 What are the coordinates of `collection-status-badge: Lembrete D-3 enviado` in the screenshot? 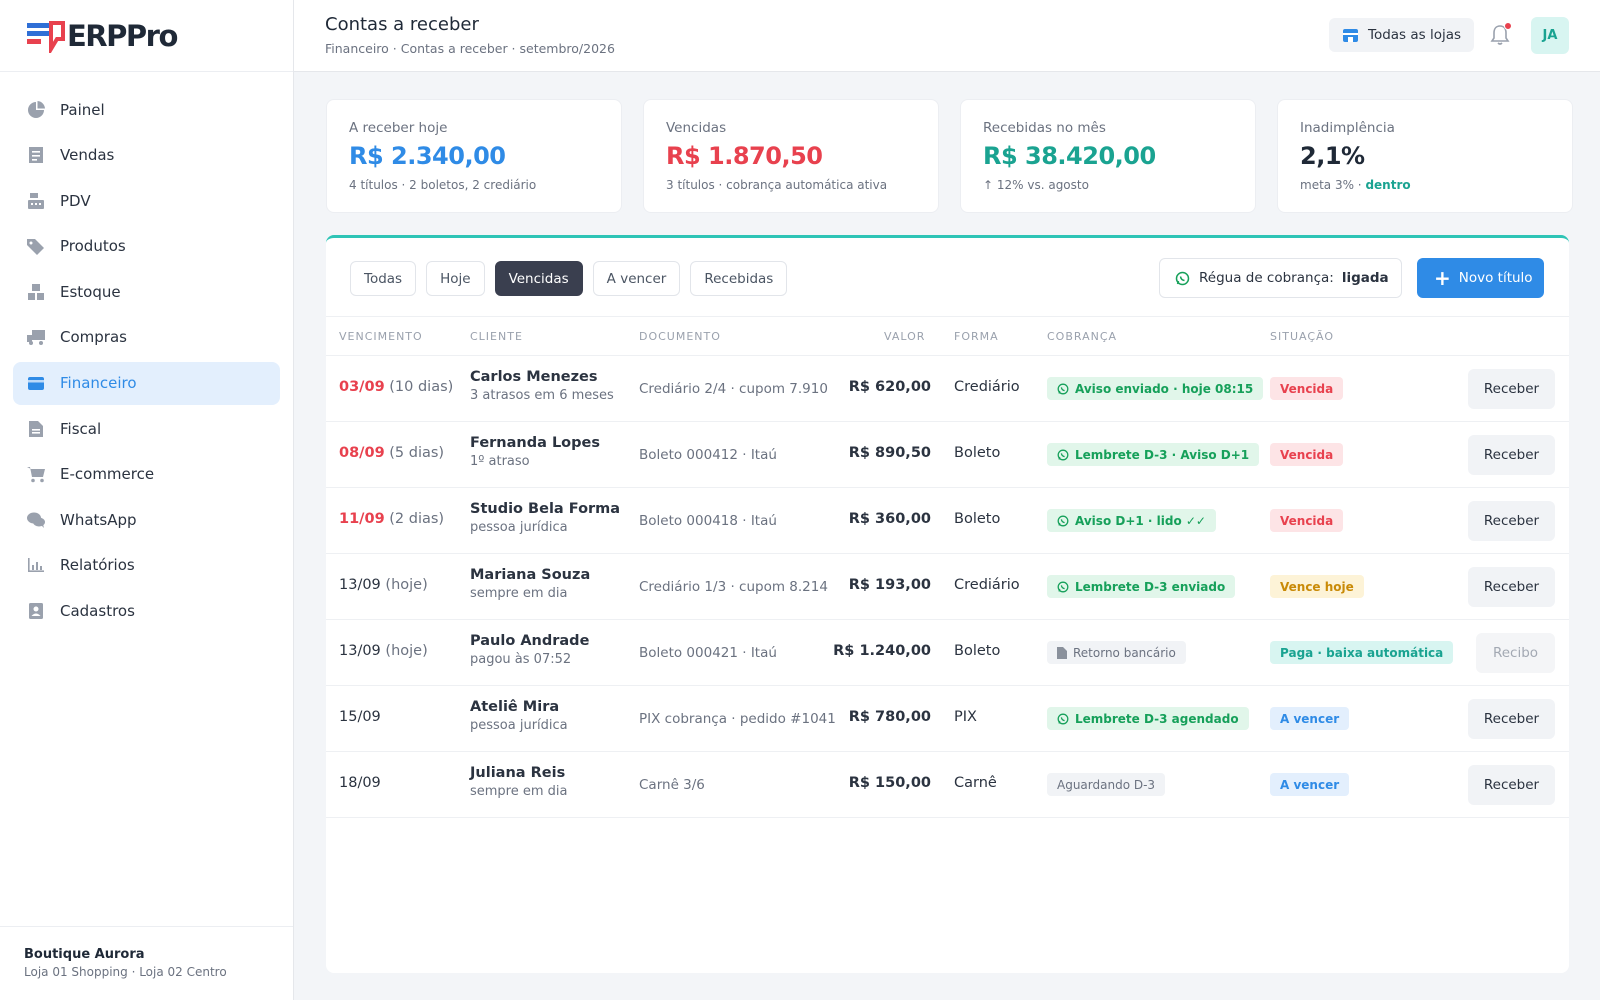 It's located at (1141, 586).